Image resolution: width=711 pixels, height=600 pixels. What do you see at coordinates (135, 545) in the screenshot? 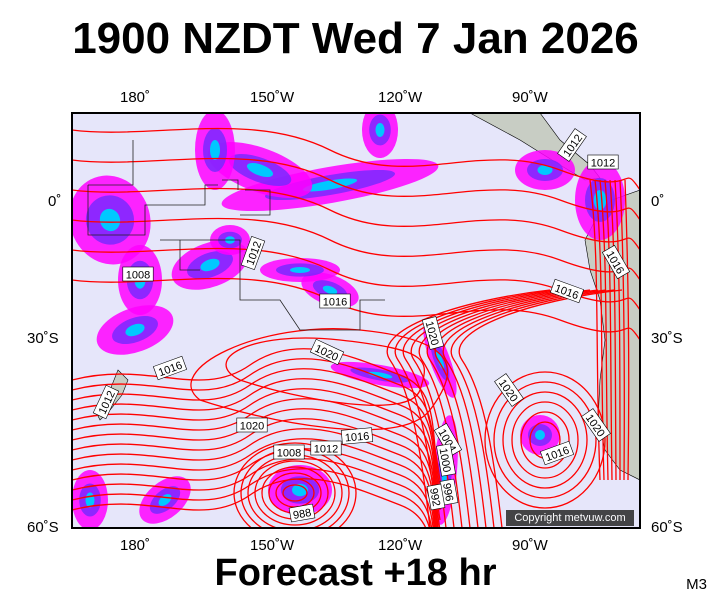
I see `lon-label-bottom: 180˚` at bounding box center [135, 545].